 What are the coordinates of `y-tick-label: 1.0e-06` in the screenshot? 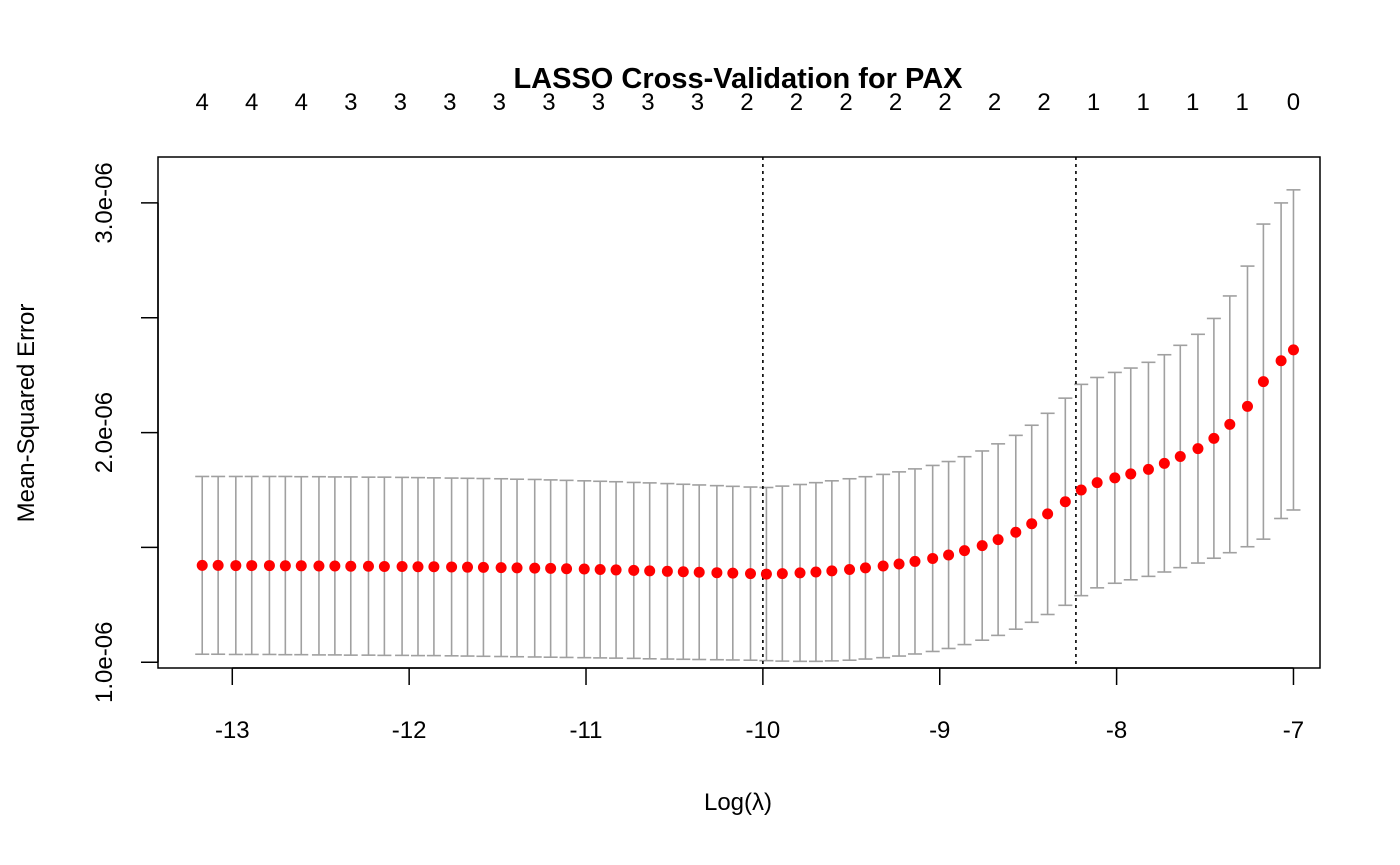 It's located at (104, 662).